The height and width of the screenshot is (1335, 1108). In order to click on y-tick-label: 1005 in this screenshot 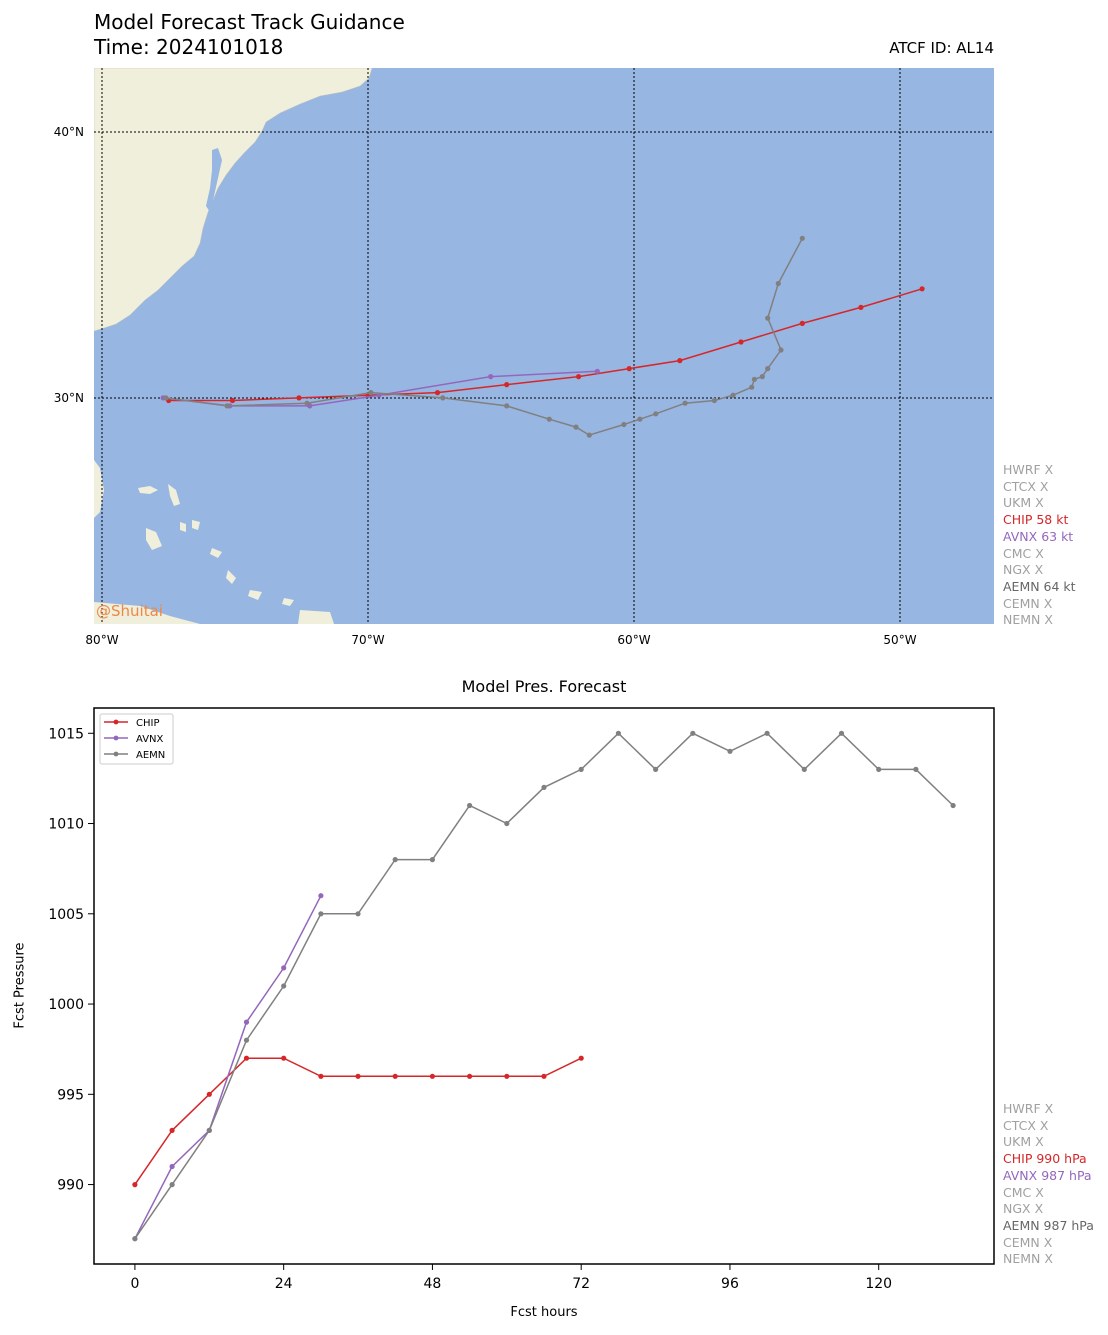, I will do `click(66, 915)`.